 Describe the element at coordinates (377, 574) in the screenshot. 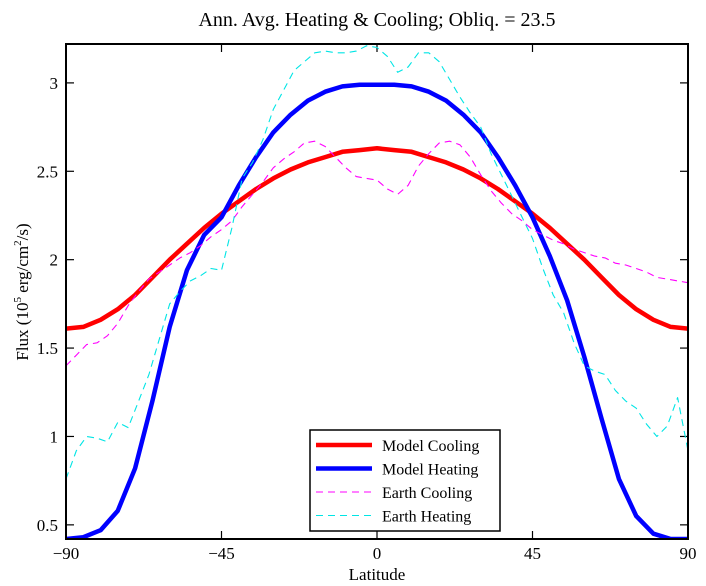

I see `x-axis-label: Latitude` at that location.